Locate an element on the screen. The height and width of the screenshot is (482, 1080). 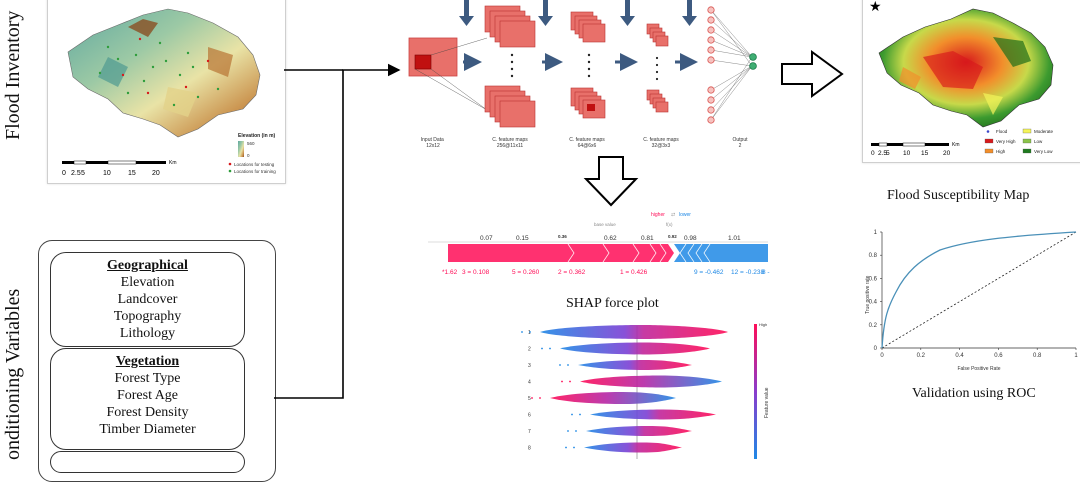
elevation-colorbar is located at coordinates (241, 149).